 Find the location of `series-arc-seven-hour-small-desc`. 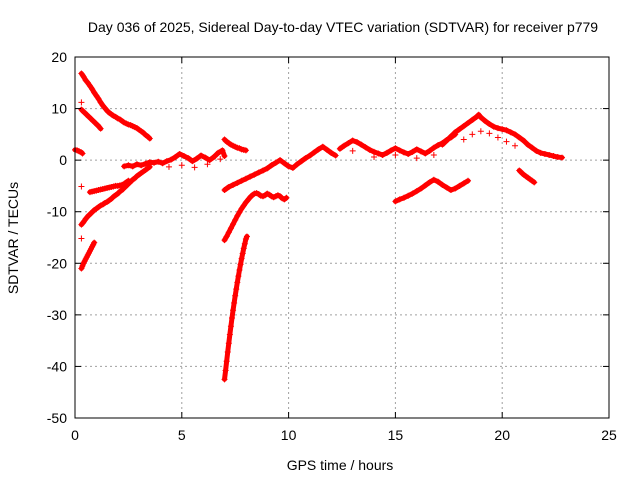

series-arc-seven-hour-small-desc is located at coordinates (235, 145).